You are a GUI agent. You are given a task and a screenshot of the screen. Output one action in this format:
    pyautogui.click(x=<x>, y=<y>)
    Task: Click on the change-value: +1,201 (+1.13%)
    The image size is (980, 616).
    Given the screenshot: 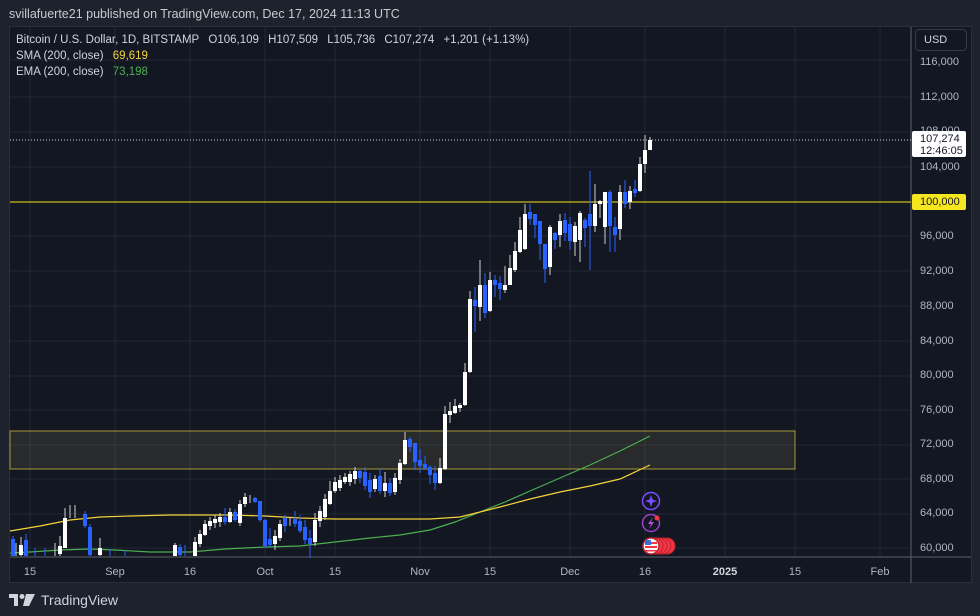 What is the action you would take?
    pyautogui.click(x=486, y=40)
    